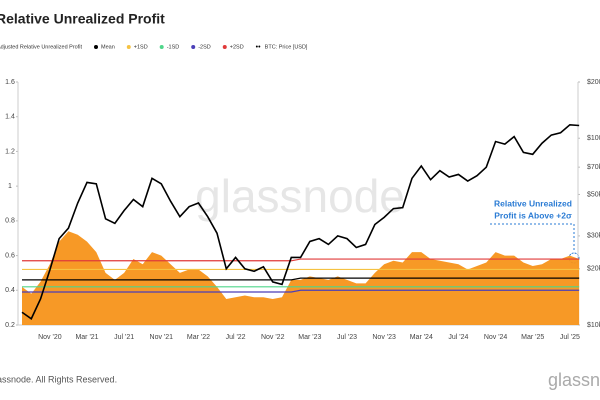 This screenshot has height=400, width=600. Describe the element at coordinates (162, 337) in the screenshot. I see `x-tick-label: Nov '21` at that location.